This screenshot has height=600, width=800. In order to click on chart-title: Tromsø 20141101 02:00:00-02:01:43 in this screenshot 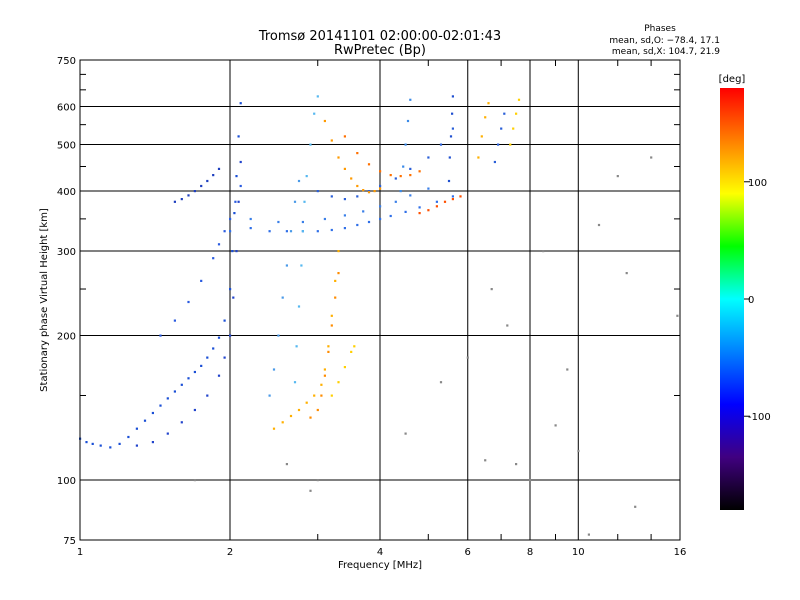, I will do `click(379, 36)`.